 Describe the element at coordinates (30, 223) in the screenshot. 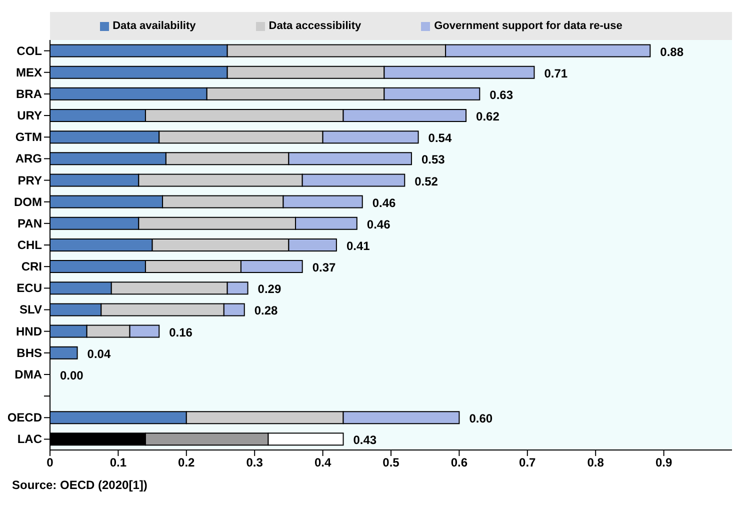

I see `y-tick-label: PAN` at that location.